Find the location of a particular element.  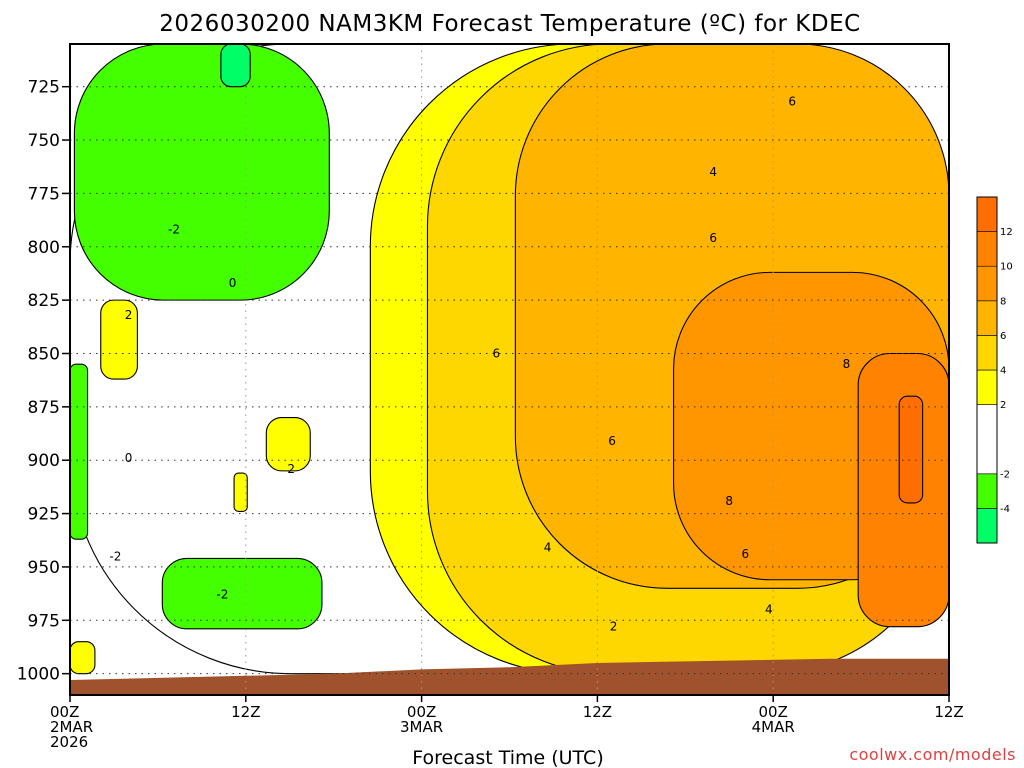

colorbar-frame is located at coordinates (987, 370).